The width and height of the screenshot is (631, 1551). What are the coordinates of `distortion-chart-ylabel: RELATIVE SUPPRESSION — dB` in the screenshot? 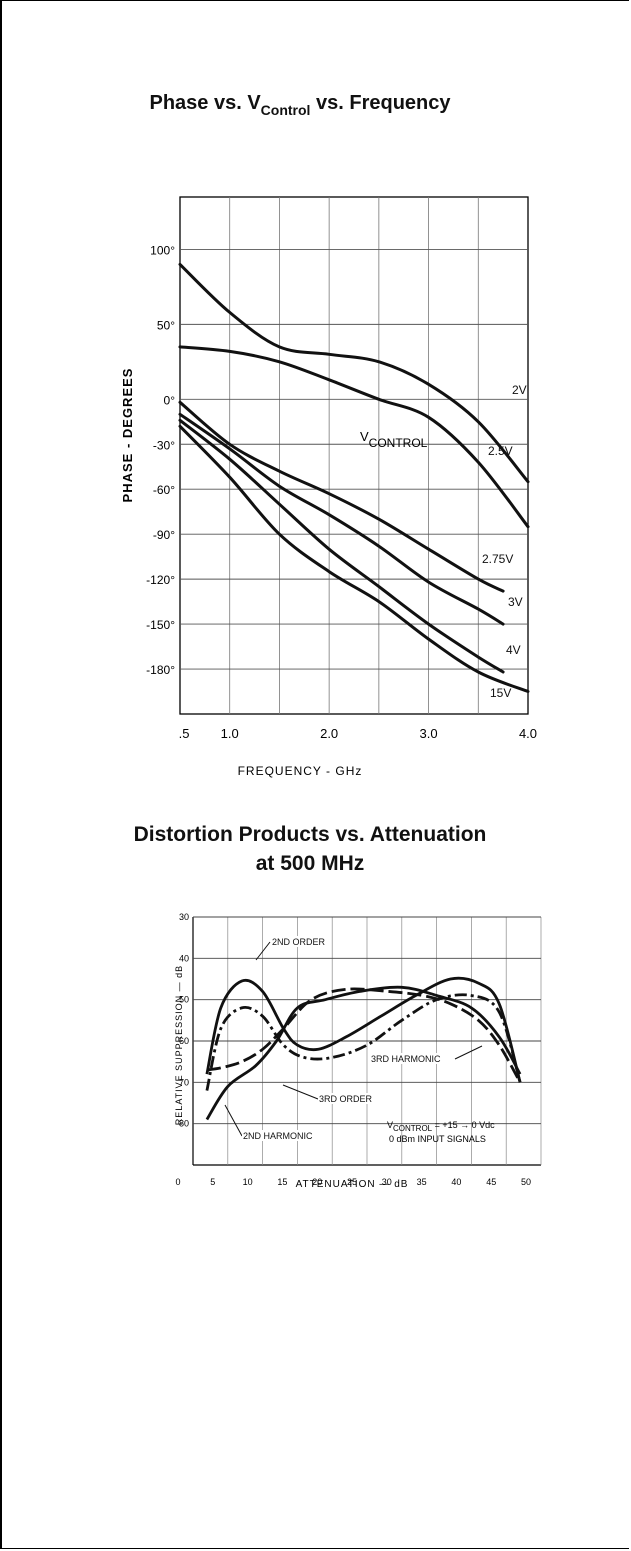 It's located at (179, 1045).